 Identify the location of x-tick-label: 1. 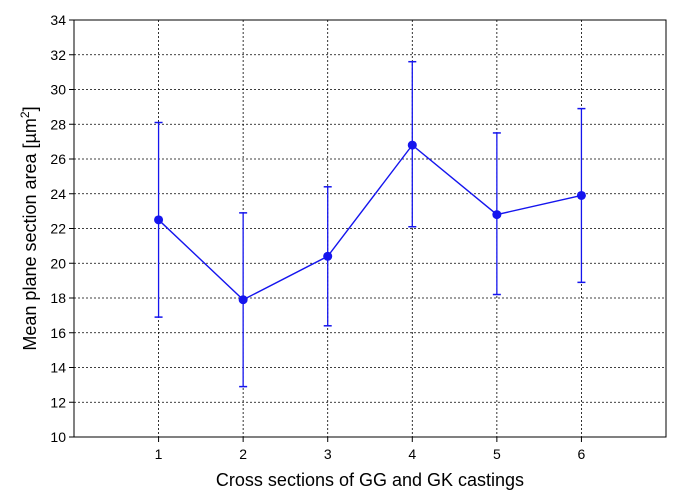
(159, 454).